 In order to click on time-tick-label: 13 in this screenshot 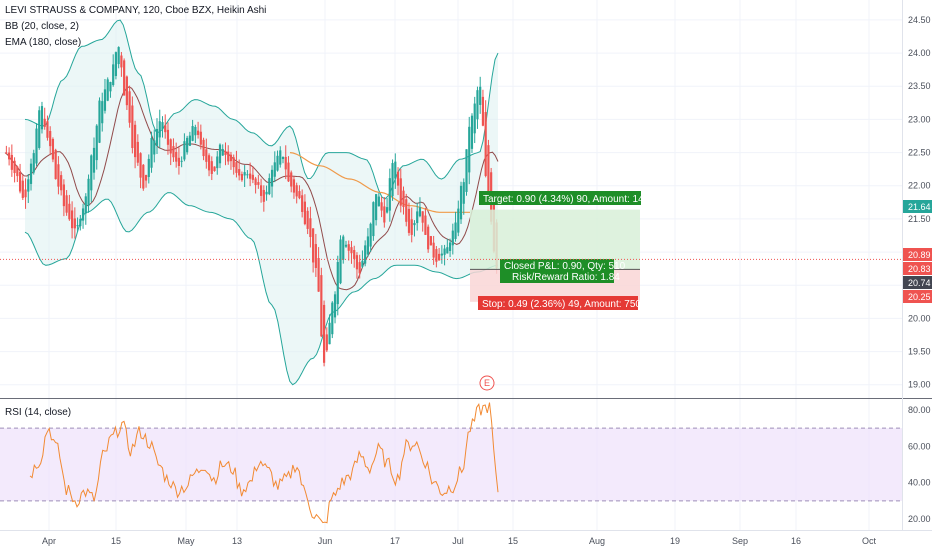, I will do `click(237, 541)`.